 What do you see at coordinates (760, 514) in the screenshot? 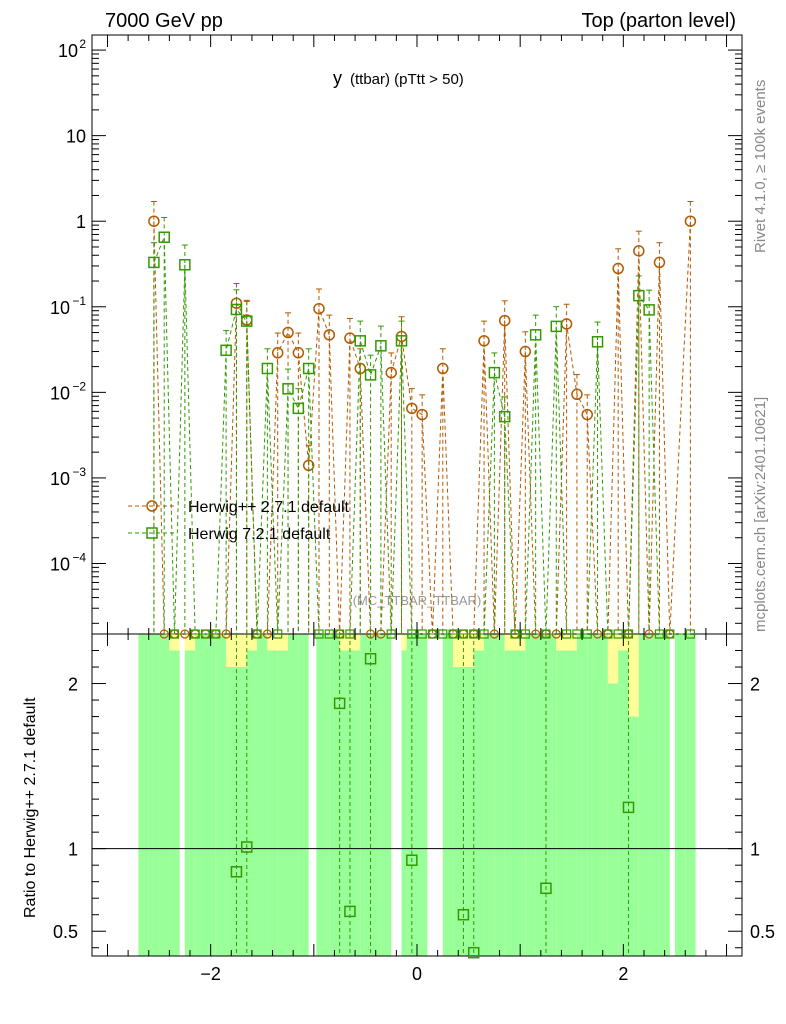
I see `mcplots-label: mcplots.cern.ch [arXiv:2401.10621]` at bounding box center [760, 514].